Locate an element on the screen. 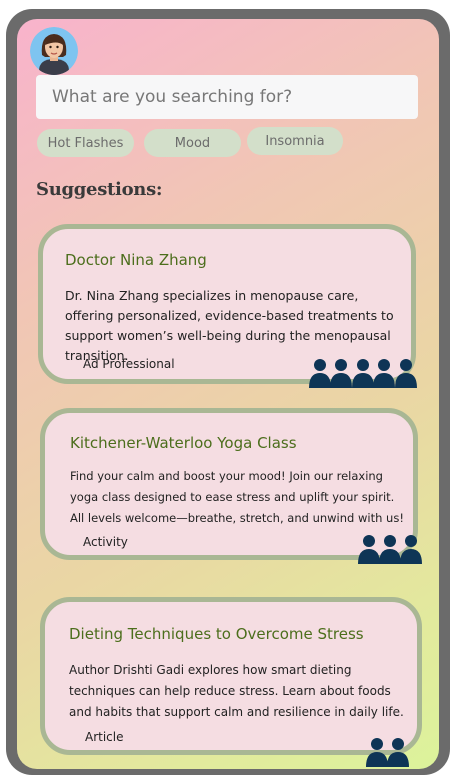 The height and width of the screenshot is (778, 455). suggestions-heading: Suggestions: is located at coordinates (99, 189).